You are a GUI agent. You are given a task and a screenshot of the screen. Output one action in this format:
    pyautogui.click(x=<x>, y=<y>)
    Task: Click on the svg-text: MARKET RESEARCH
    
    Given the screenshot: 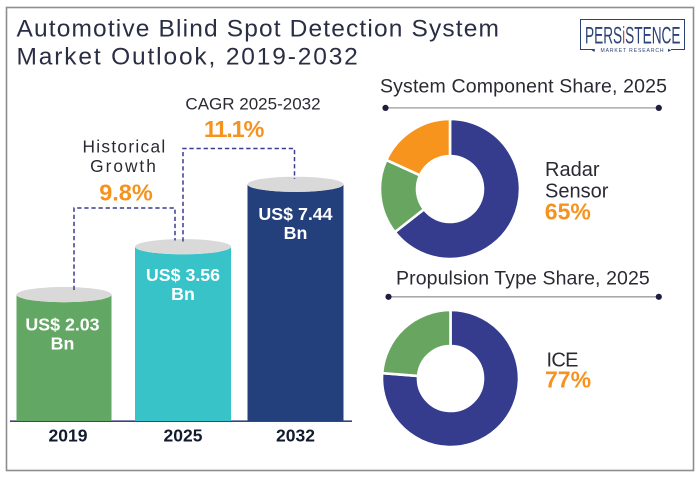 What is the action you would take?
    pyautogui.click(x=633, y=51)
    